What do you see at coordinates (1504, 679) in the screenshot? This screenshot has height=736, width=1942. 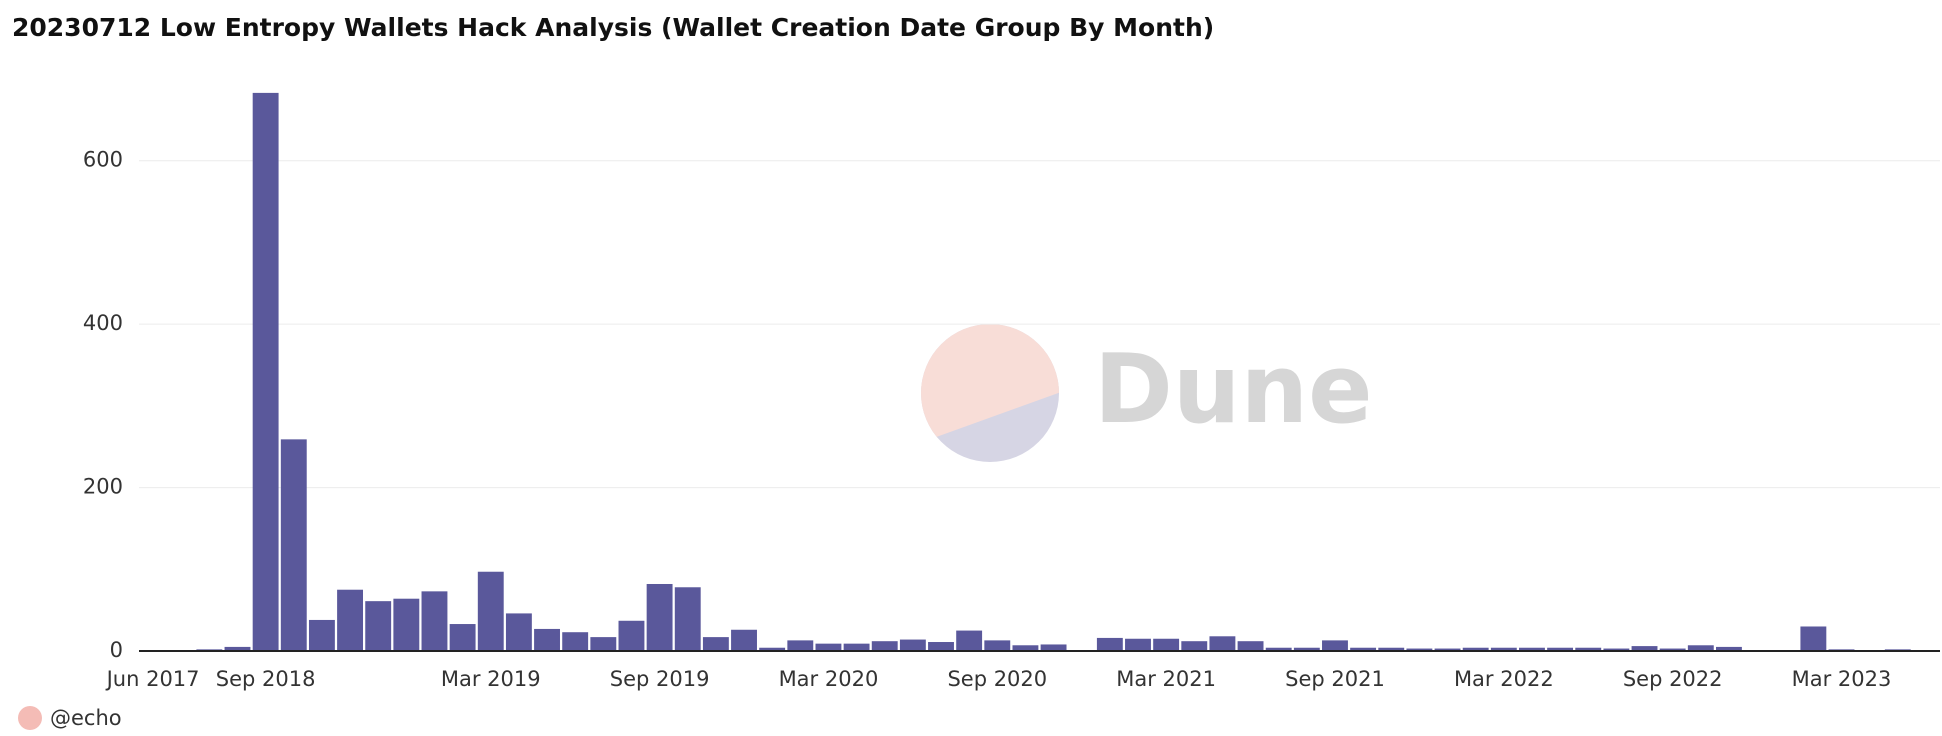 I see `x-tick-label: Mar 2022` at bounding box center [1504, 679].